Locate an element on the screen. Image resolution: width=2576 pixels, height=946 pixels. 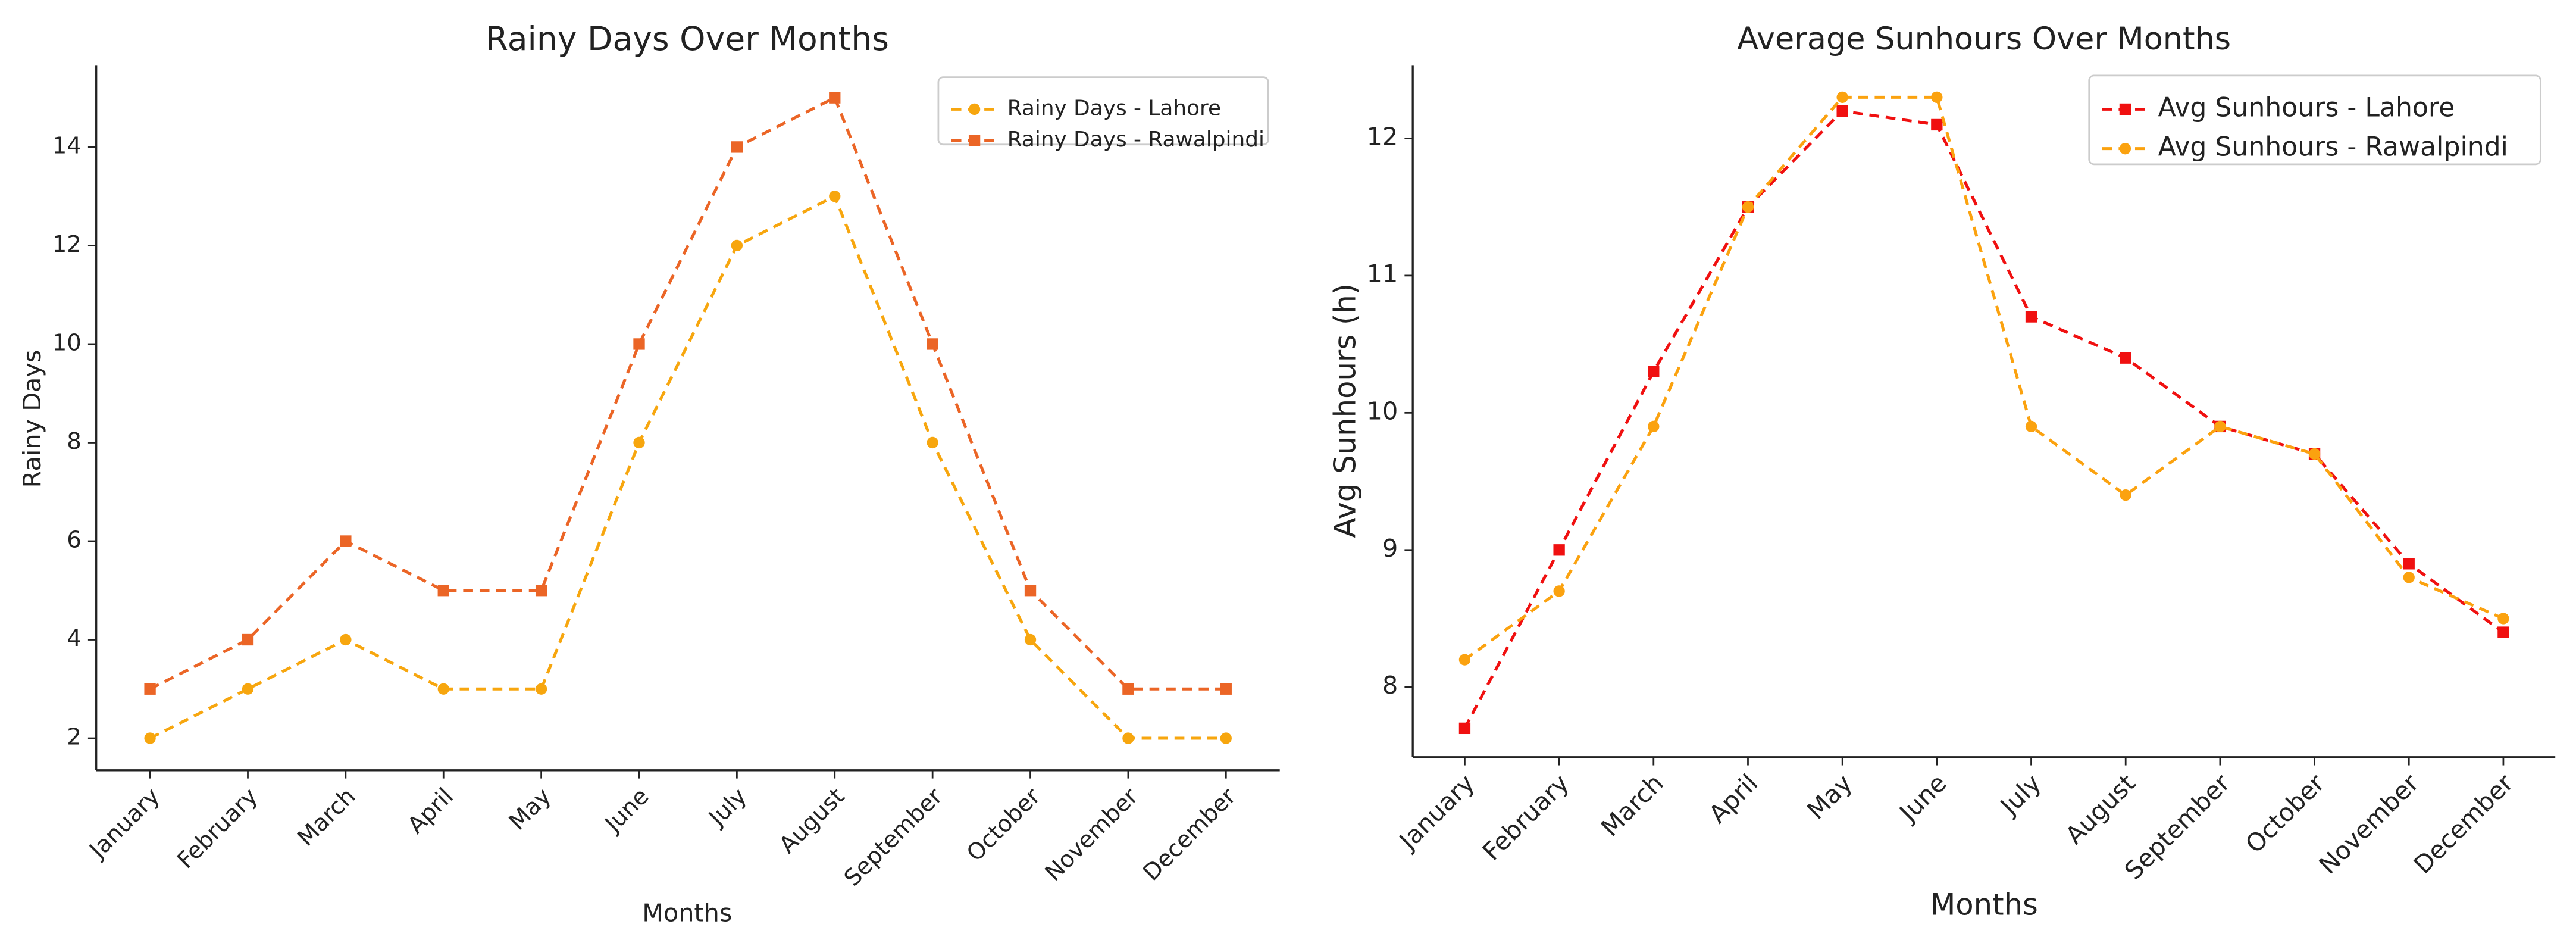
legend-label: Rainy Days - Rawalpindi is located at coordinates (1135, 139).